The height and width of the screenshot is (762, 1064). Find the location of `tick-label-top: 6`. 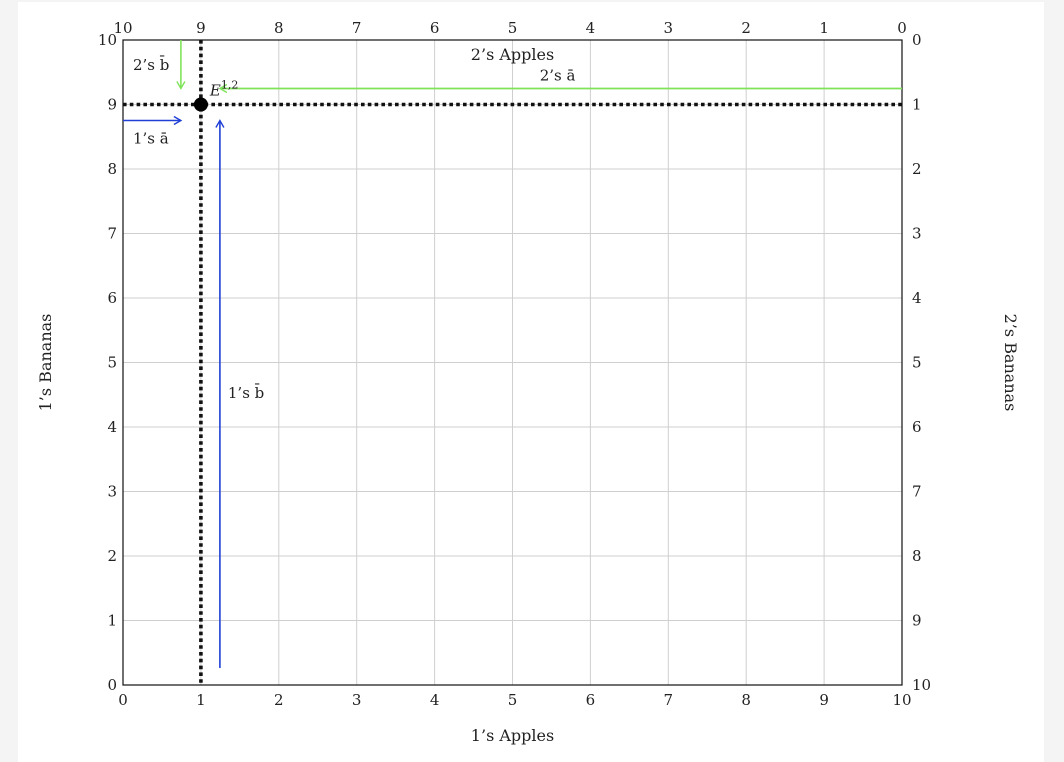

tick-label-top: 6 is located at coordinates (435, 28).